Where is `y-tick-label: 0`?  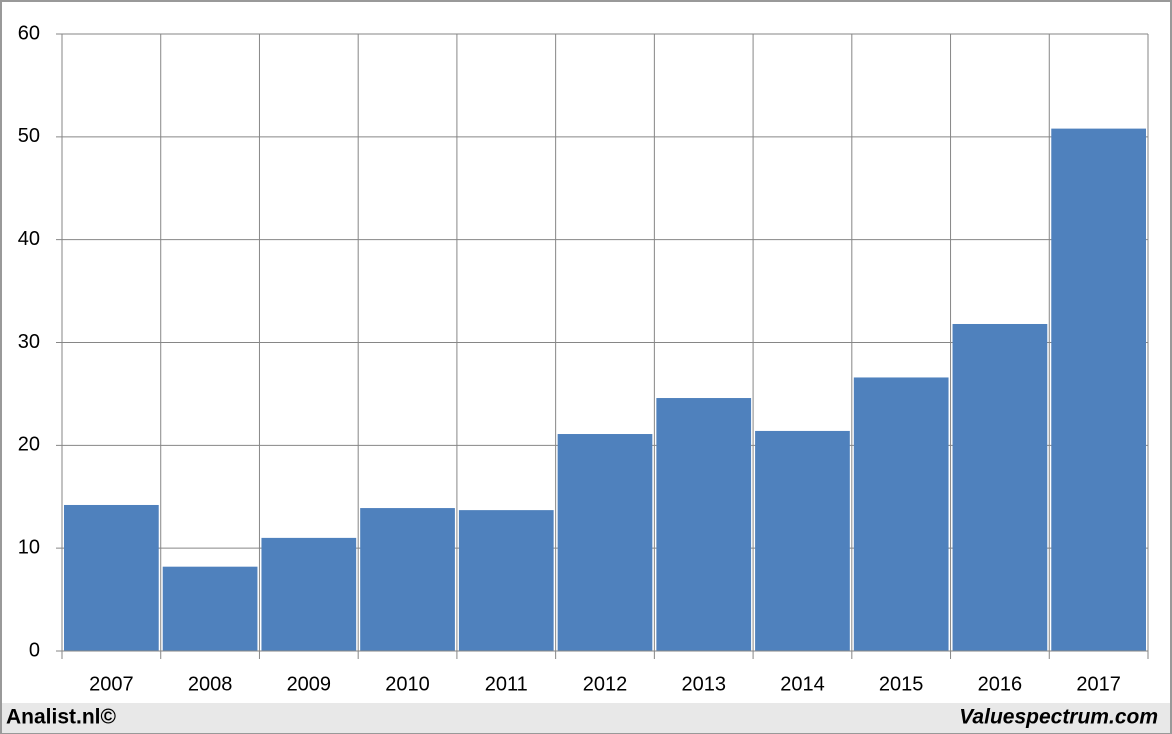 y-tick-label: 0 is located at coordinates (34, 650).